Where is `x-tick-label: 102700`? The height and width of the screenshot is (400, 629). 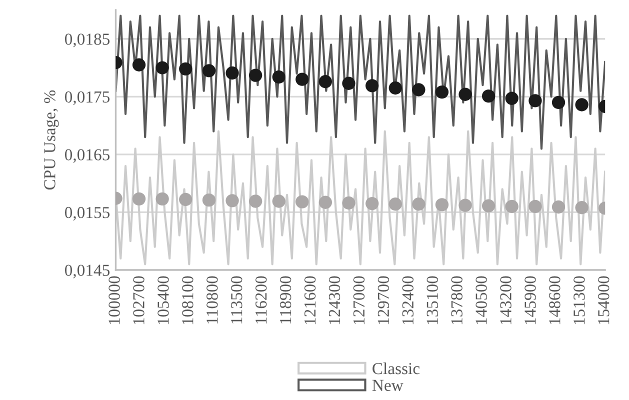
x-tick-label: 102700 is located at coordinates (138, 300).